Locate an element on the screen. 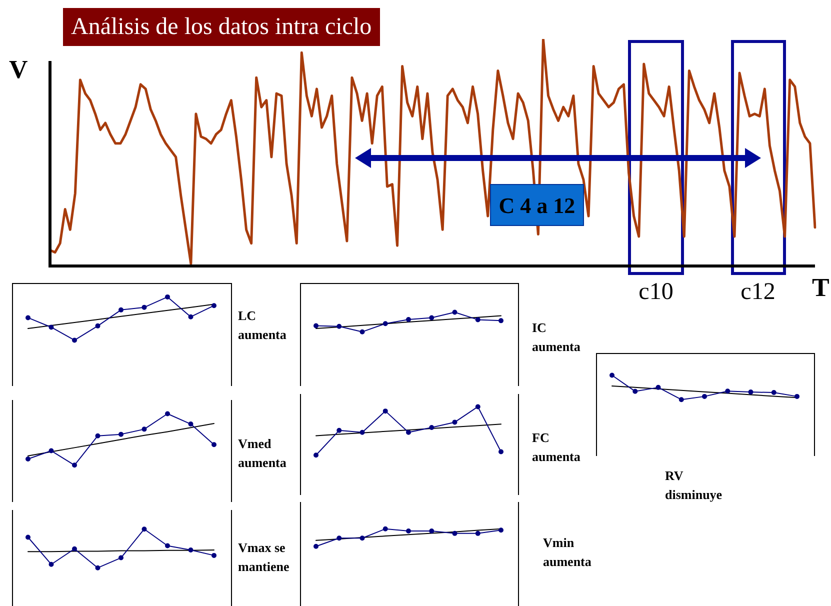 Image resolution: width=831 pixels, height=606 pixels. text: IC aumenta is located at coordinates (557, 337).